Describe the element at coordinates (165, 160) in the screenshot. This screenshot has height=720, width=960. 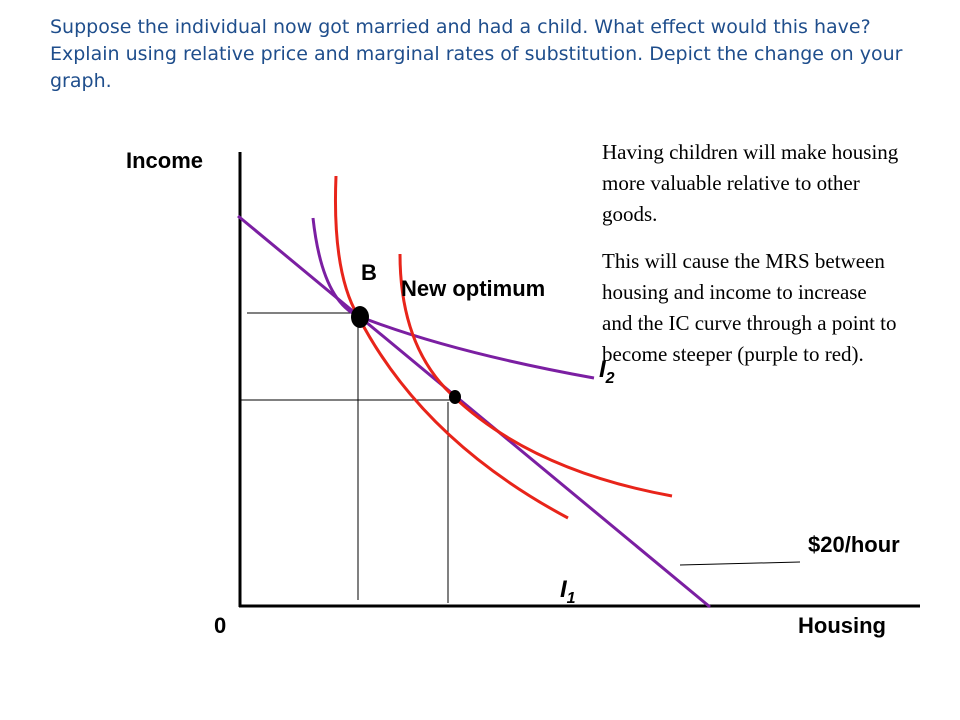
I see `y-axis-label: Income` at that location.